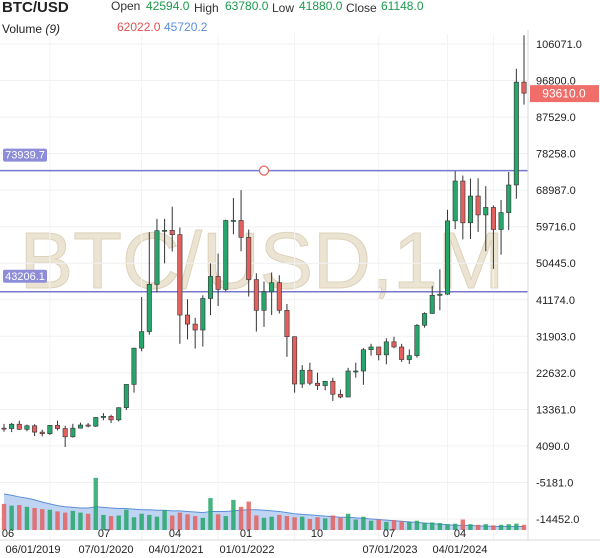 Image resolution: width=600 pixels, height=558 pixels. Describe the element at coordinates (553, 447) in the screenshot. I see `price-tick-label: 4090.0` at that location.